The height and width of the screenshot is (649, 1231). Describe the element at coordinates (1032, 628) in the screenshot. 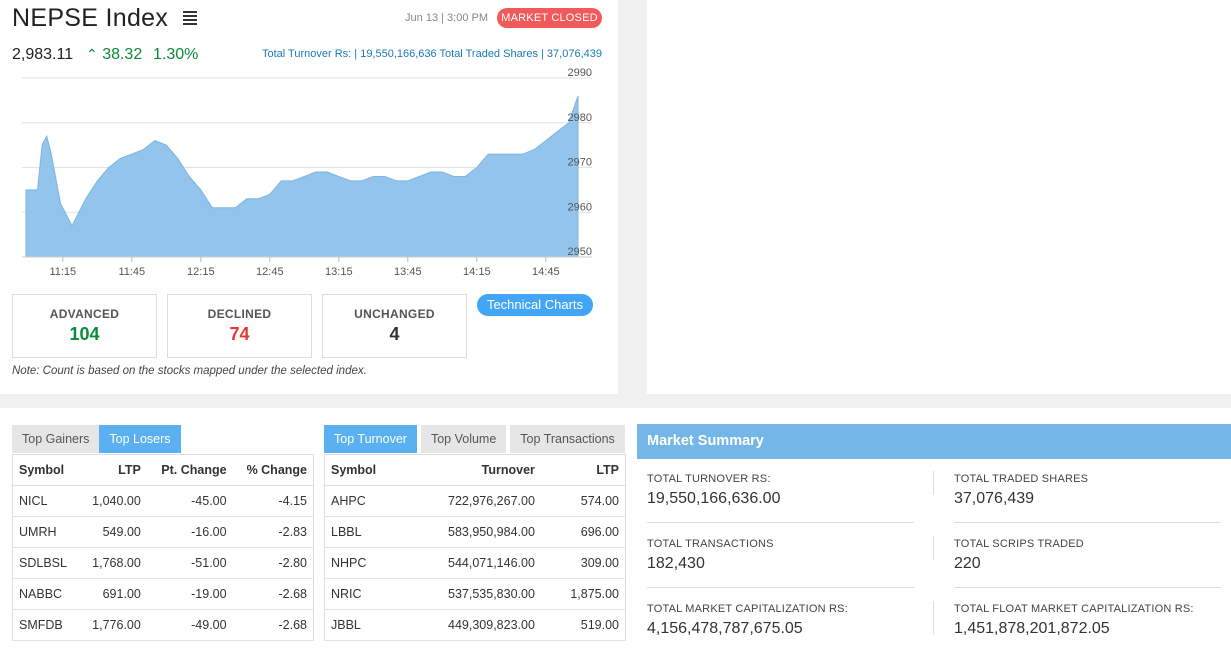

I see `summary-value: 1,451,878,201,872.05` at that location.